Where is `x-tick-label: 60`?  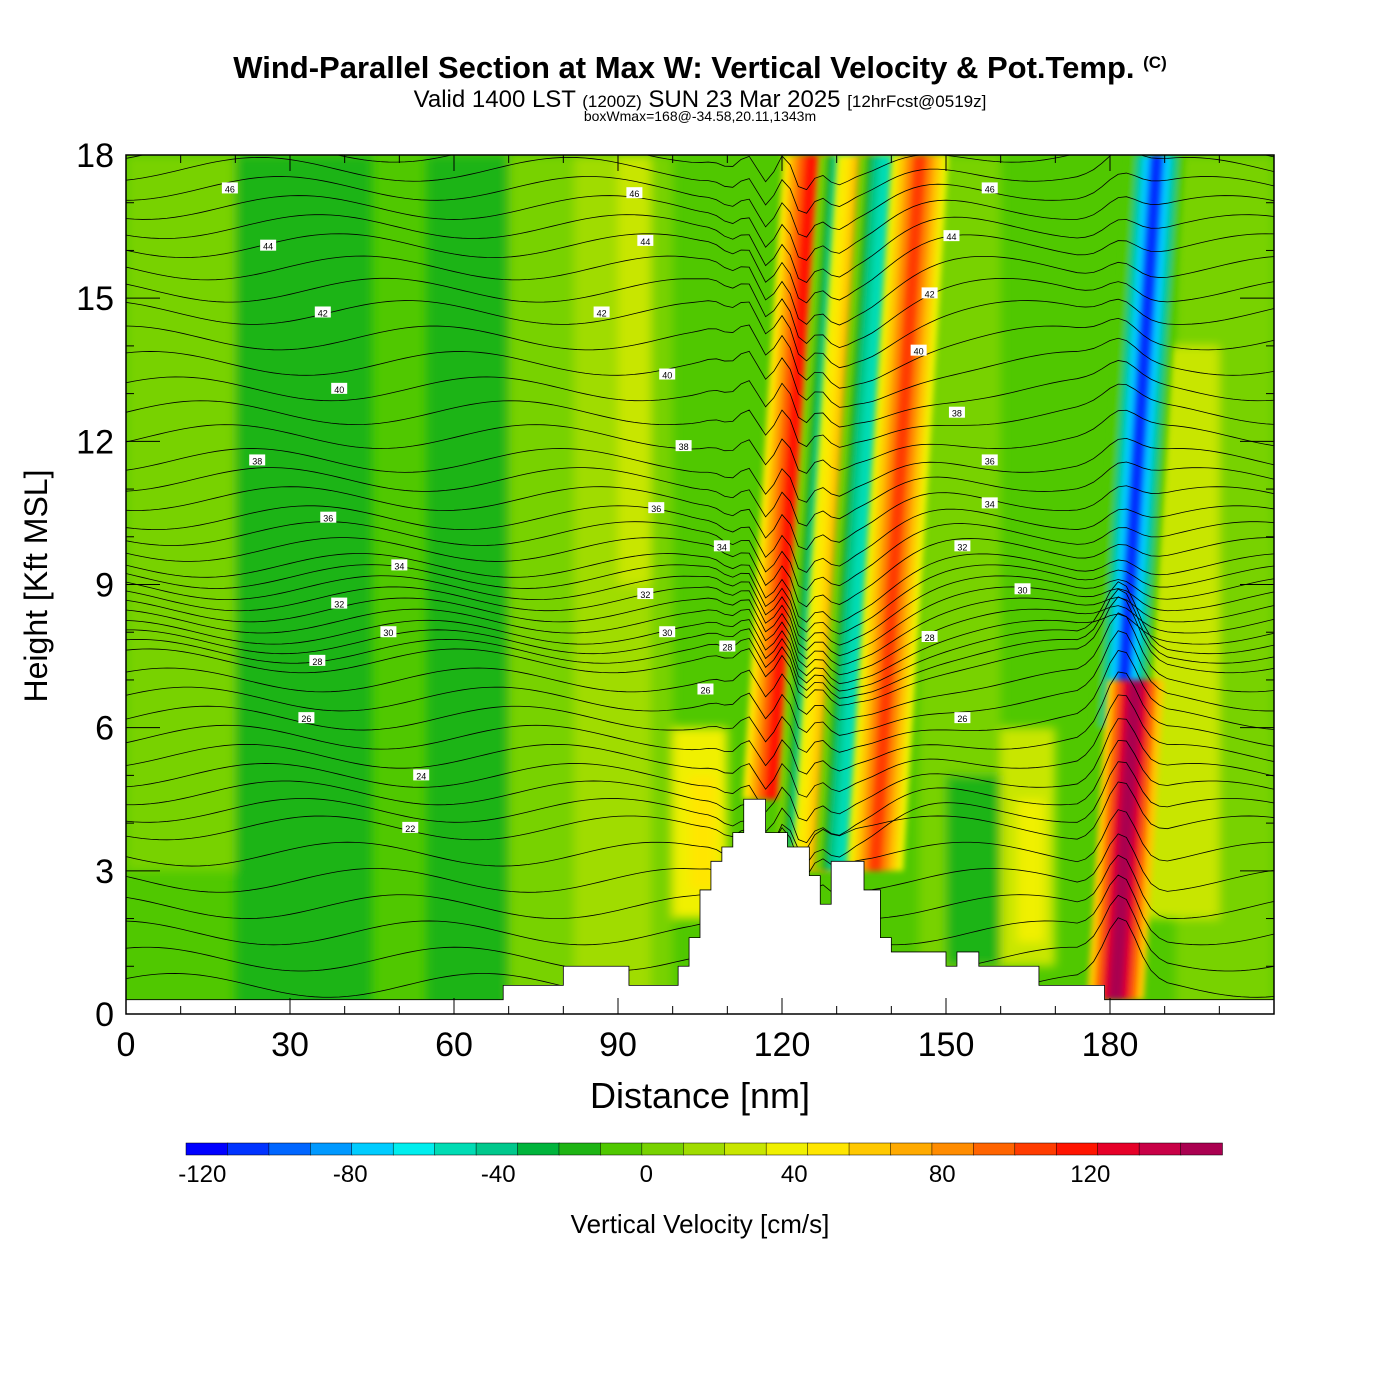 x-tick-label: 60 is located at coordinates (454, 1045).